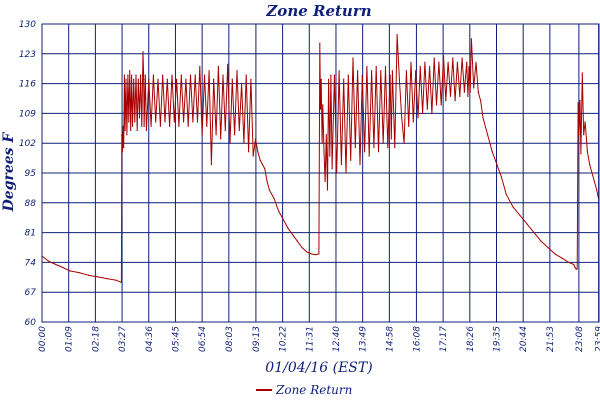  I want to click on x-tick-label: 02:18, so click(96, 339).